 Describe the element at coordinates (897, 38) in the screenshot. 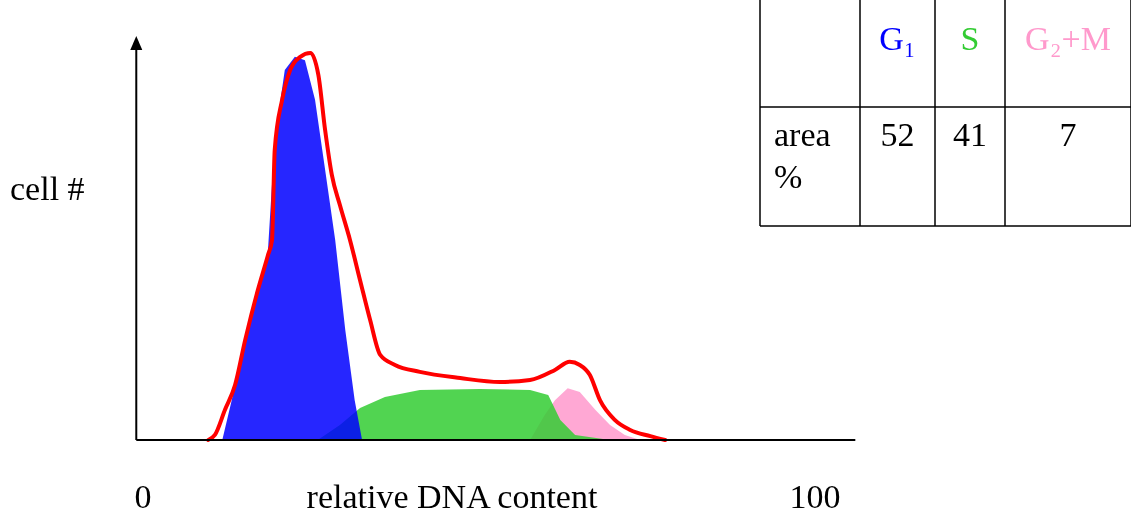

I see `text: G₁` at that location.